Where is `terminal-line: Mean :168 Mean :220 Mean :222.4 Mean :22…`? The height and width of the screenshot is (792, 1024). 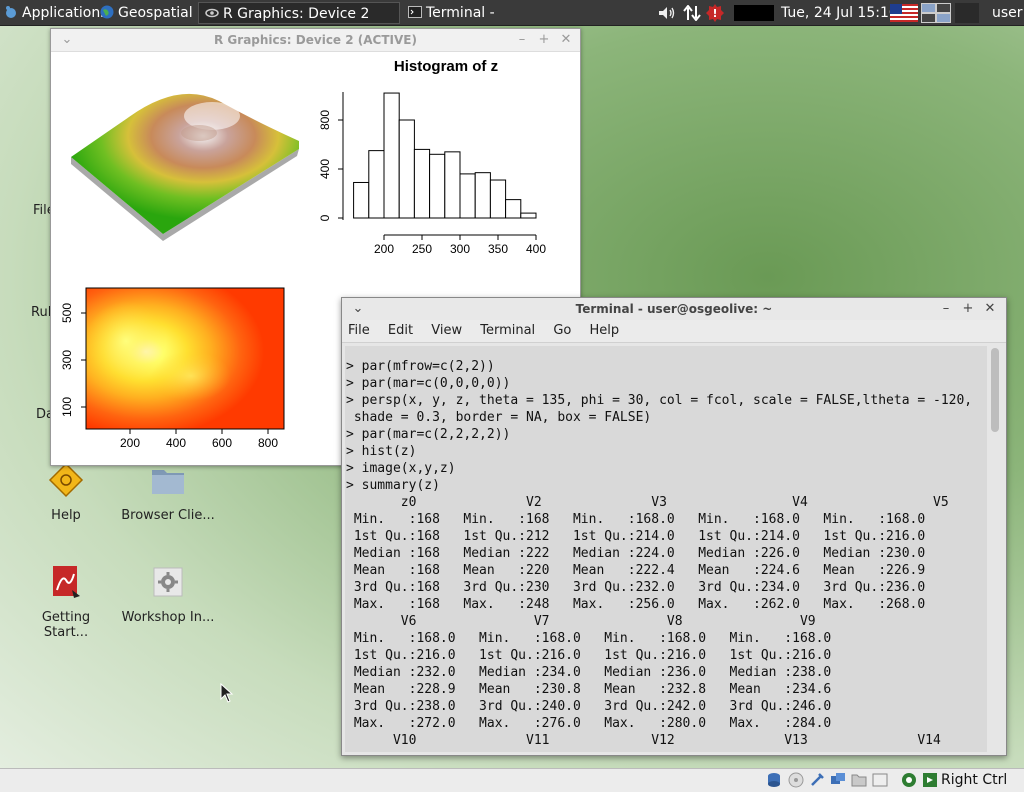
terminal-line: Mean :168 Mean :220 Mean :222.4 Mean :22… is located at coordinates (643, 570).